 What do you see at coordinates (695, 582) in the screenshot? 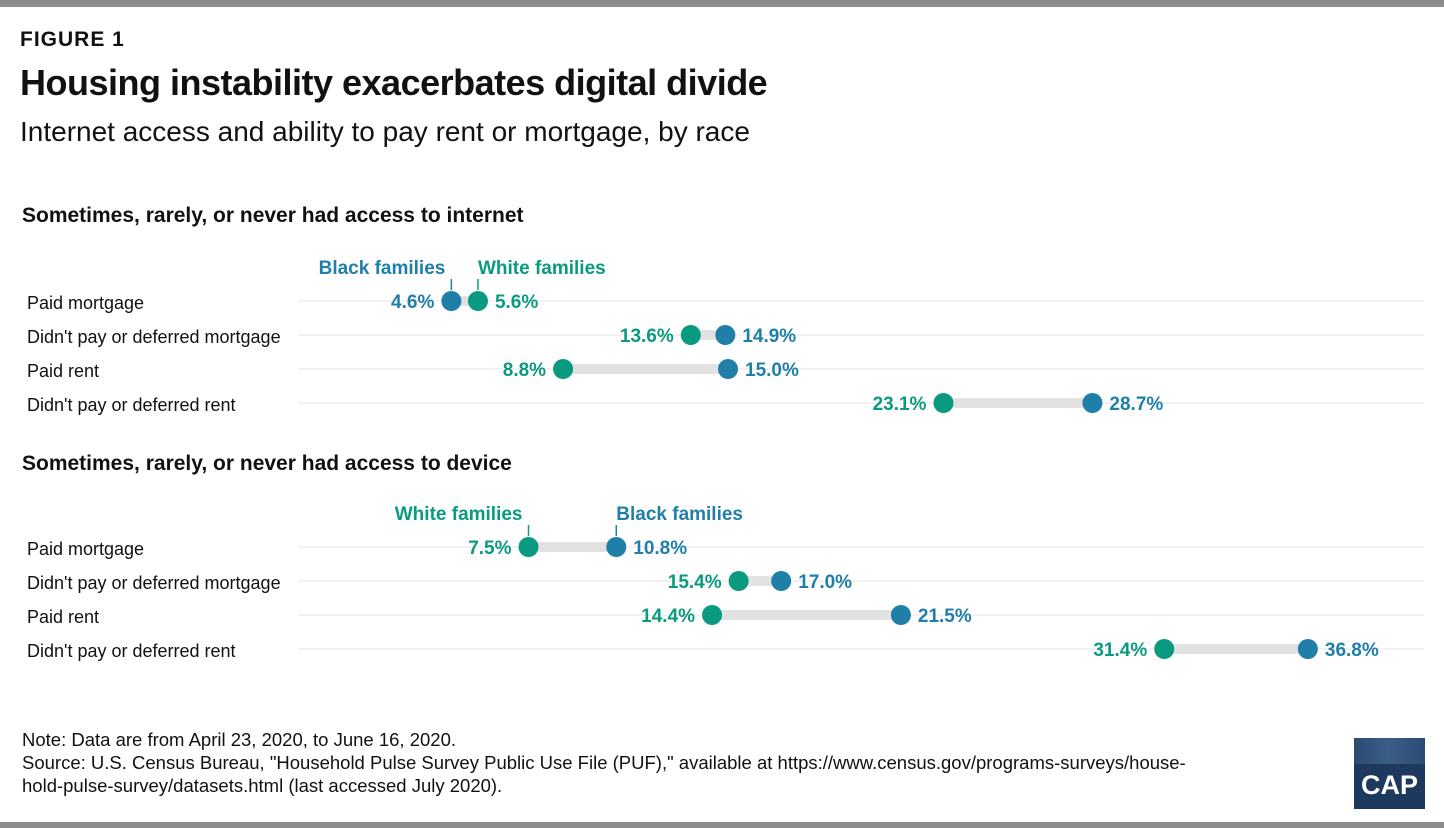
I see `white-families-value-label: 15.4%` at bounding box center [695, 582].